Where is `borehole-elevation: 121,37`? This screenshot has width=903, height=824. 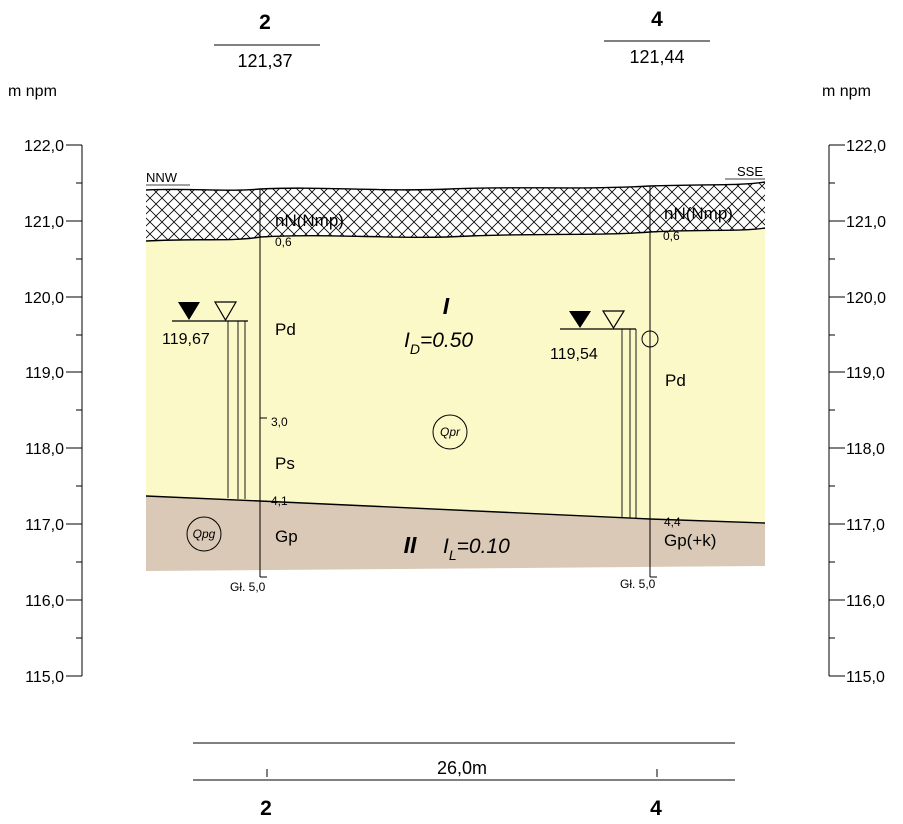
borehole-elevation: 121,37 is located at coordinates (264, 61).